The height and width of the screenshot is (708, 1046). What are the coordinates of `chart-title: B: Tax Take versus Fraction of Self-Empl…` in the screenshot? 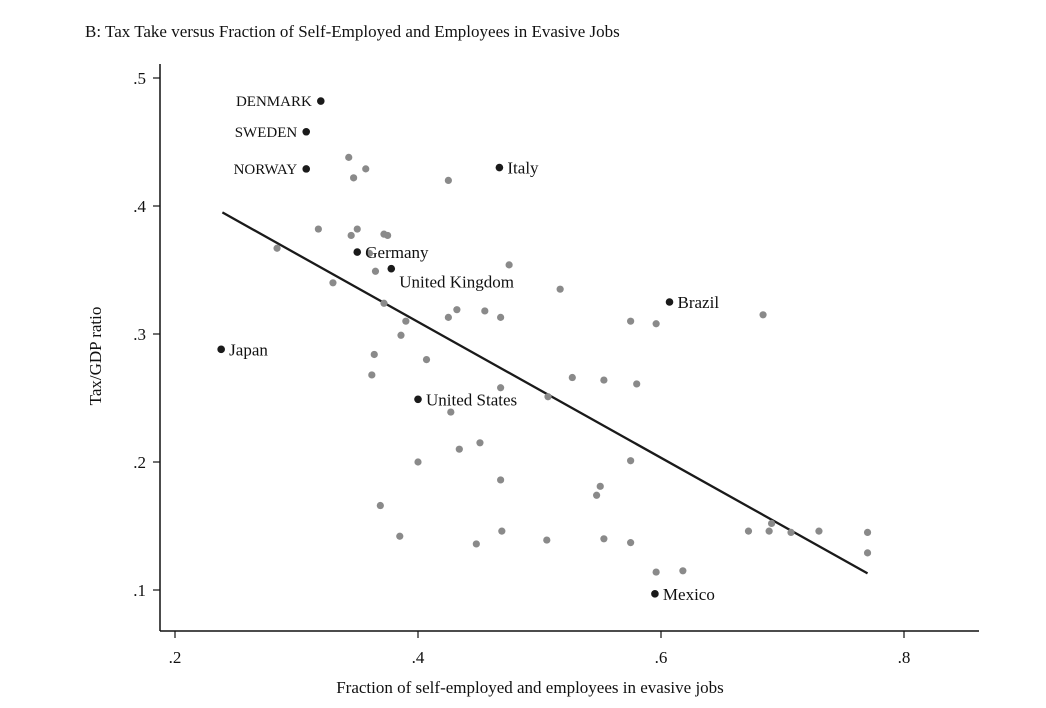 It's located at (352, 31).